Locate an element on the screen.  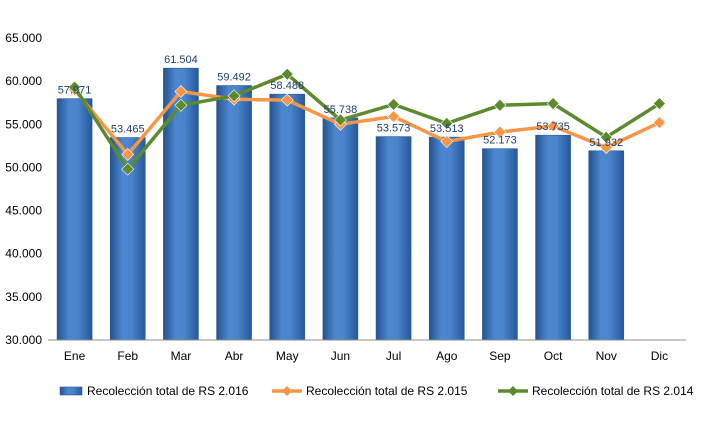
bar-mar is located at coordinates (181, 204).